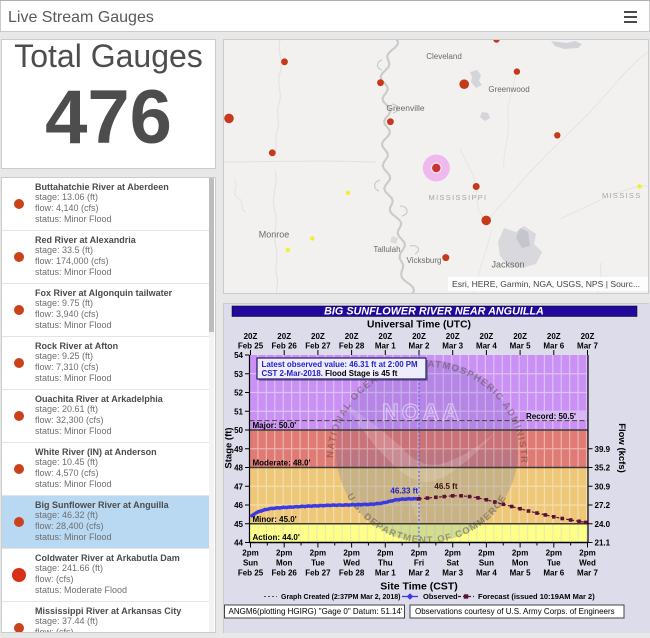  What do you see at coordinates (275, 519) in the screenshot?
I see `svg-text: Minor: 45.0'` at bounding box center [275, 519].